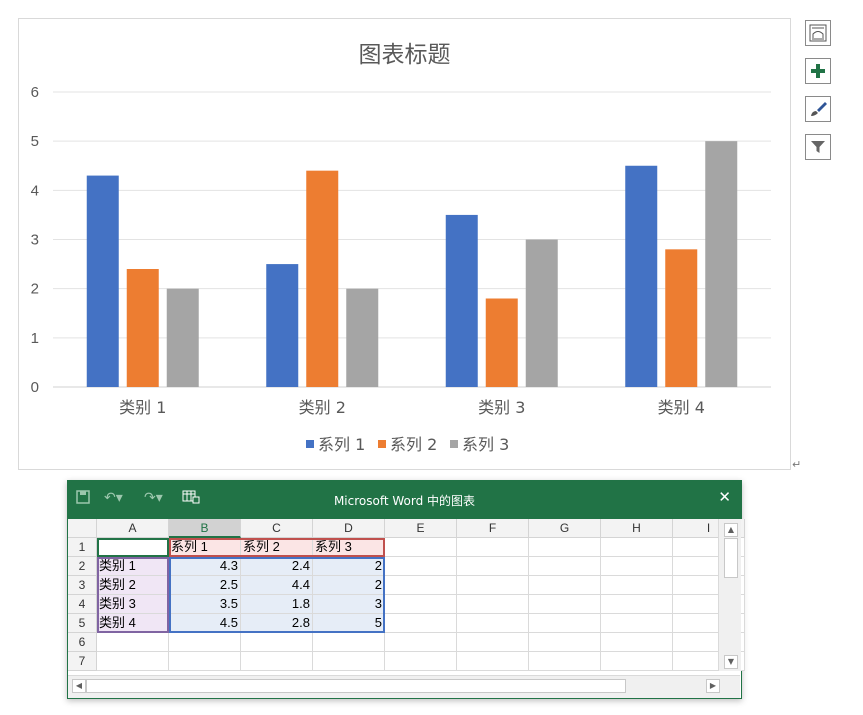 The width and height of the screenshot is (863, 715). Describe the element at coordinates (356, 686) in the screenshot. I see `horizontal-scroll-thumb` at that location.